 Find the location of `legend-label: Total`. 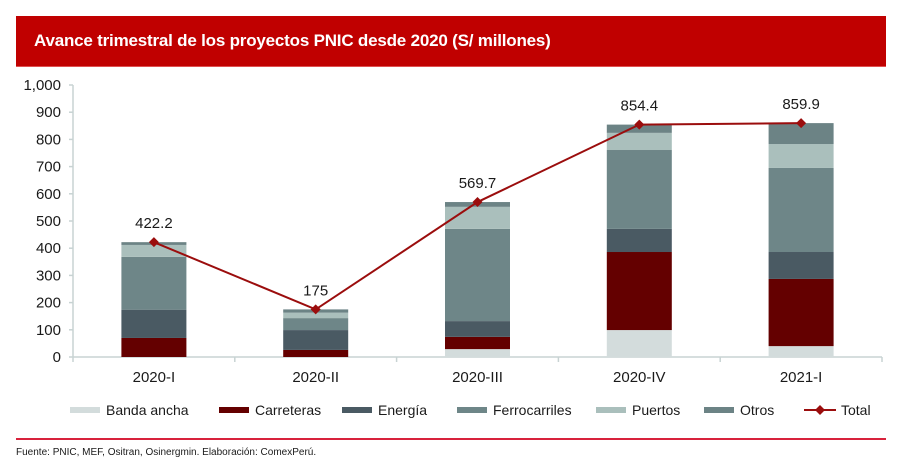

legend-label: Total is located at coordinates (856, 410).